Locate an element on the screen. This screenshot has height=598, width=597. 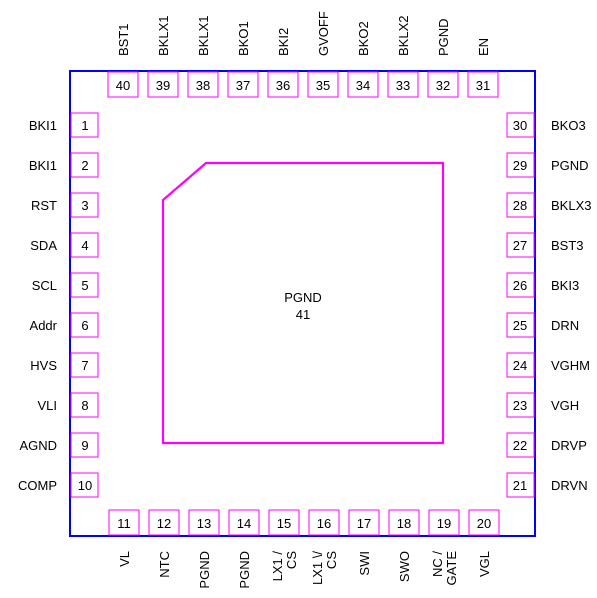
pin-number-34: 34 is located at coordinates (363, 85).